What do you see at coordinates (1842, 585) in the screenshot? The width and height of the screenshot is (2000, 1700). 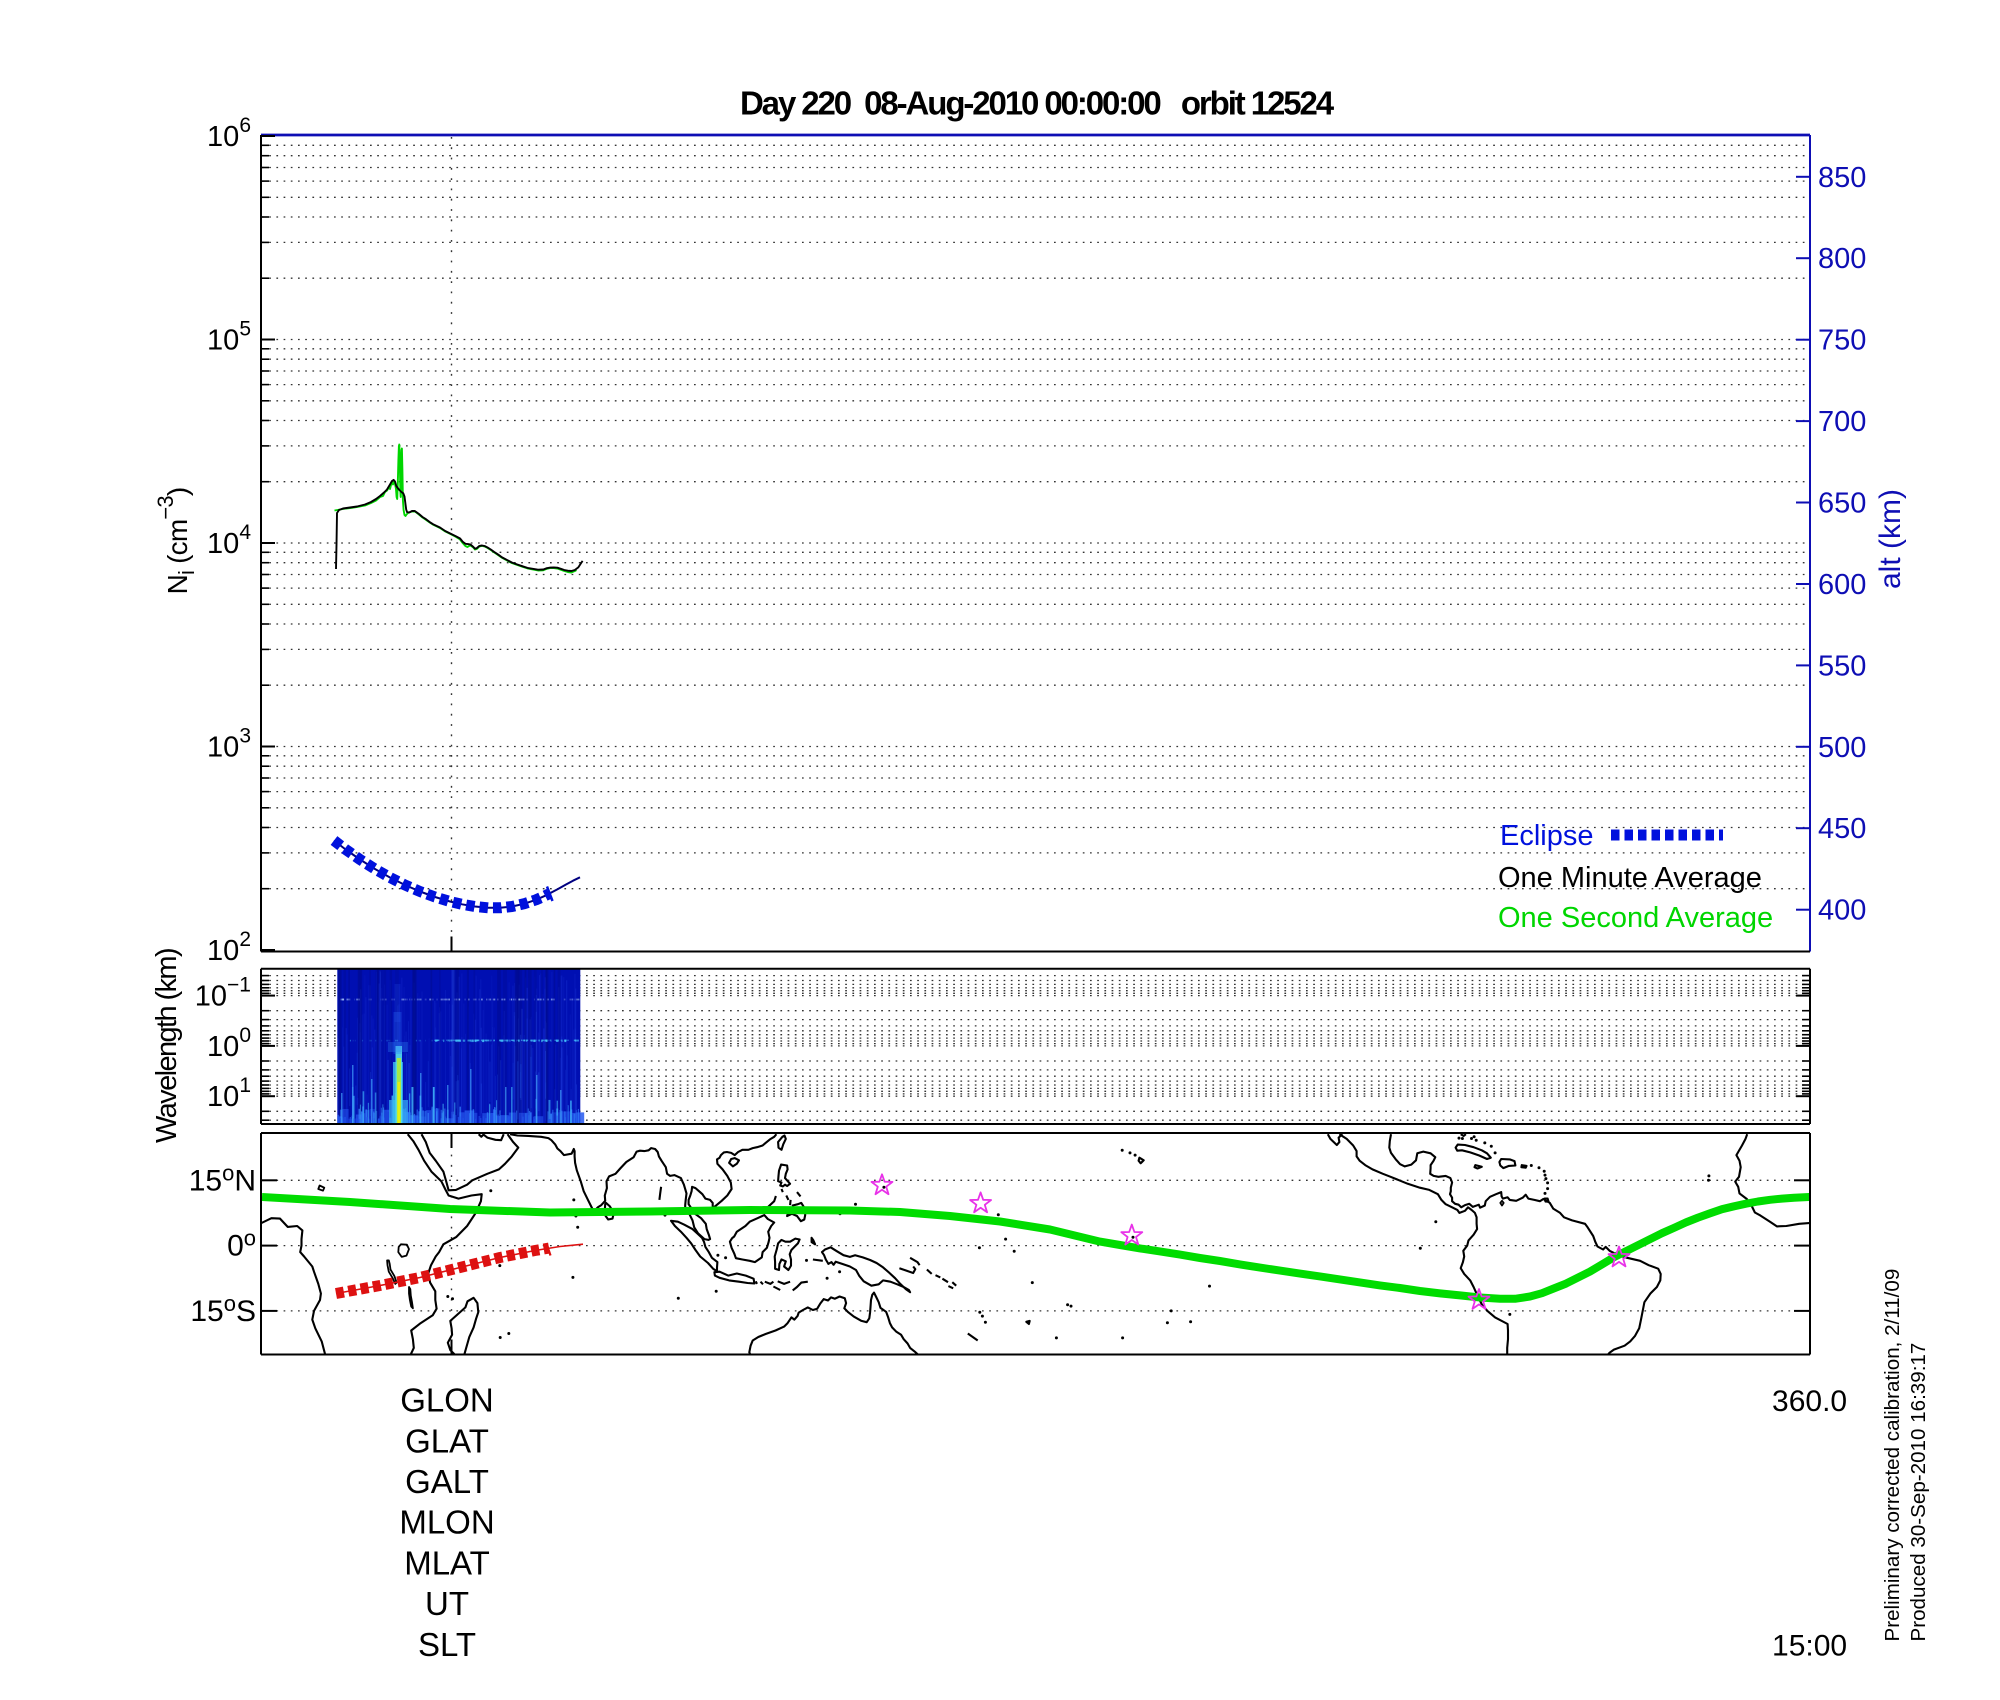 I see `svg-text: 600` at bounding box center [1842, 585].